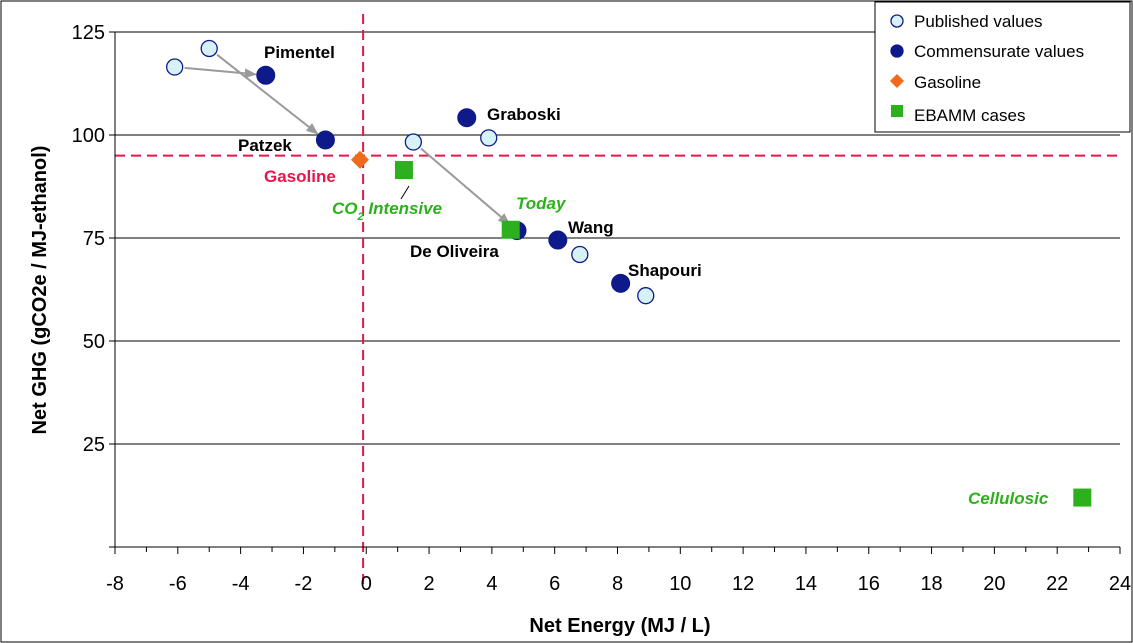 Image resolution: width=1133 pixels, height=643 pixels. What do you see at coordinates (345, 208) in the screenshot?
I see `label-co2-prefix: CO` at bounding box center [345, 208].